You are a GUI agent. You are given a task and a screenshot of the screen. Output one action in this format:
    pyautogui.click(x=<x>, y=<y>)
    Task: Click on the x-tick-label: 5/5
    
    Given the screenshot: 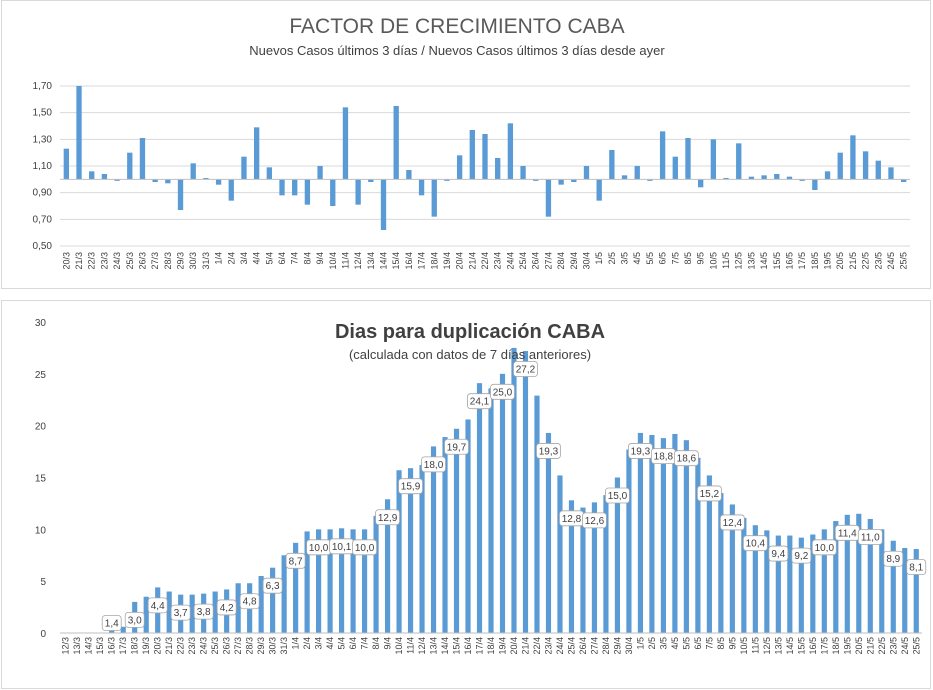 What is the action you would take?
    pyautogui.click(x=650, y=258)
    